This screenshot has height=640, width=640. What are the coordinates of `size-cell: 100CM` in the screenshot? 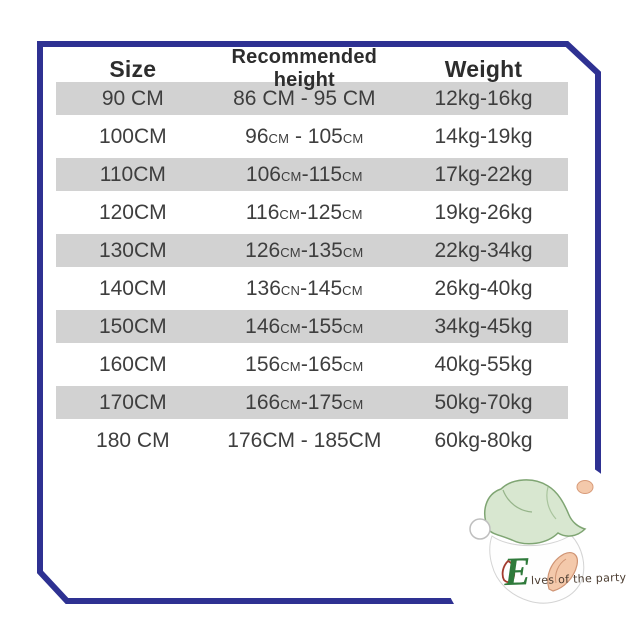 It's located at (132, 136).